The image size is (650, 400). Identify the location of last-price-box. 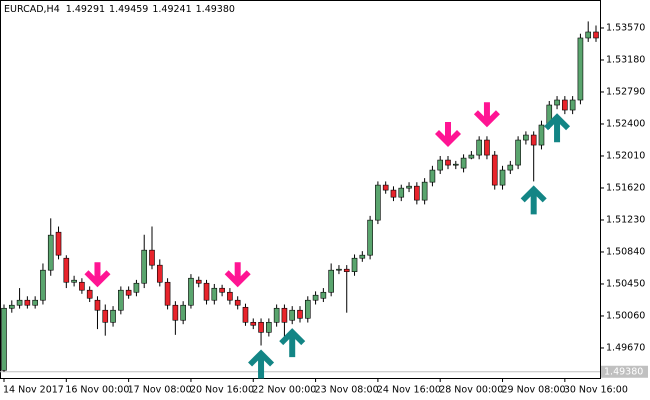
(624, 371).